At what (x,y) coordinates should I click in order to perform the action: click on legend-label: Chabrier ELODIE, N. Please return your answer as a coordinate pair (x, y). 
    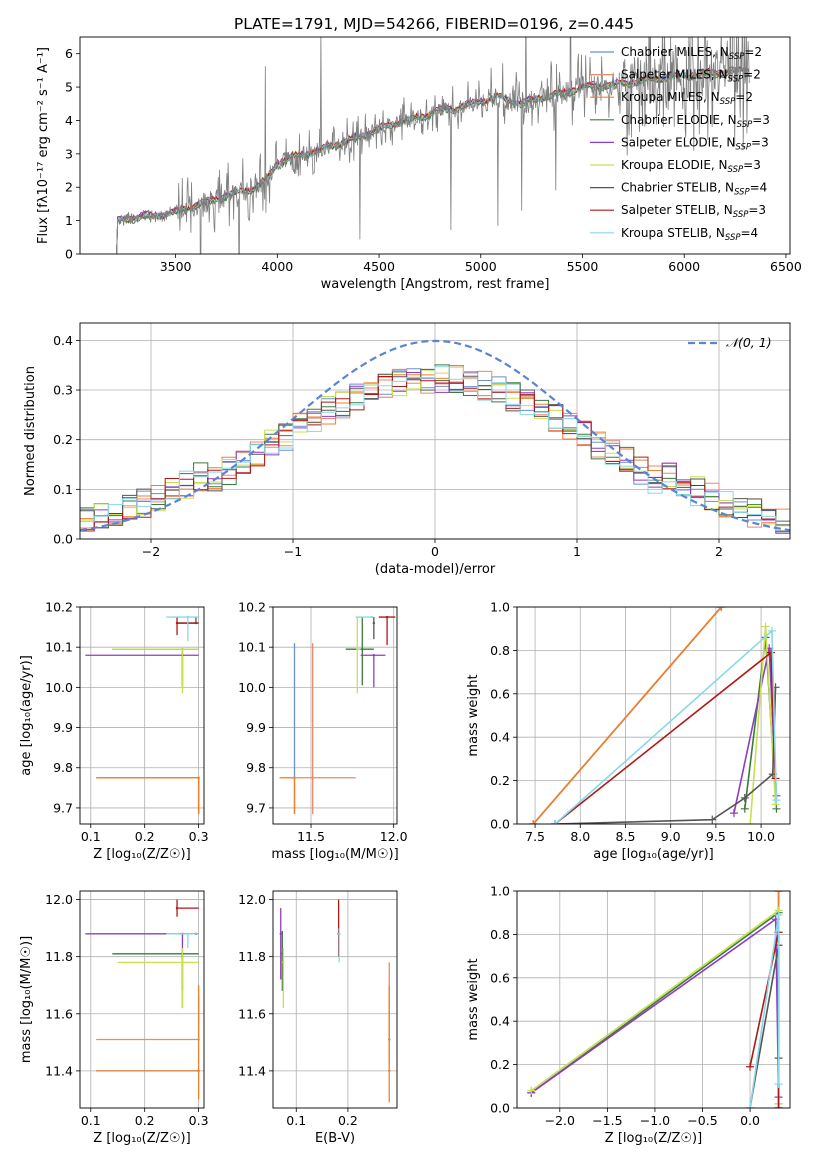
    Looking at the image, I should click on (679, 120).